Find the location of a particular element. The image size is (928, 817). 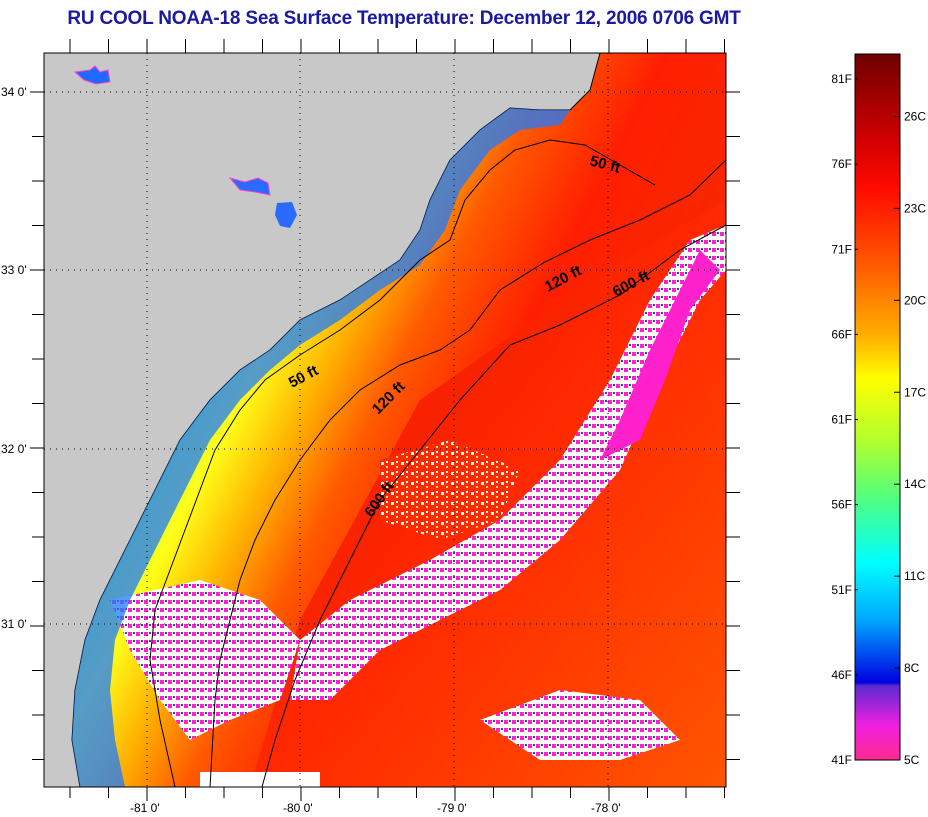

colorbar-ticks is located at coordinates (877, 377).